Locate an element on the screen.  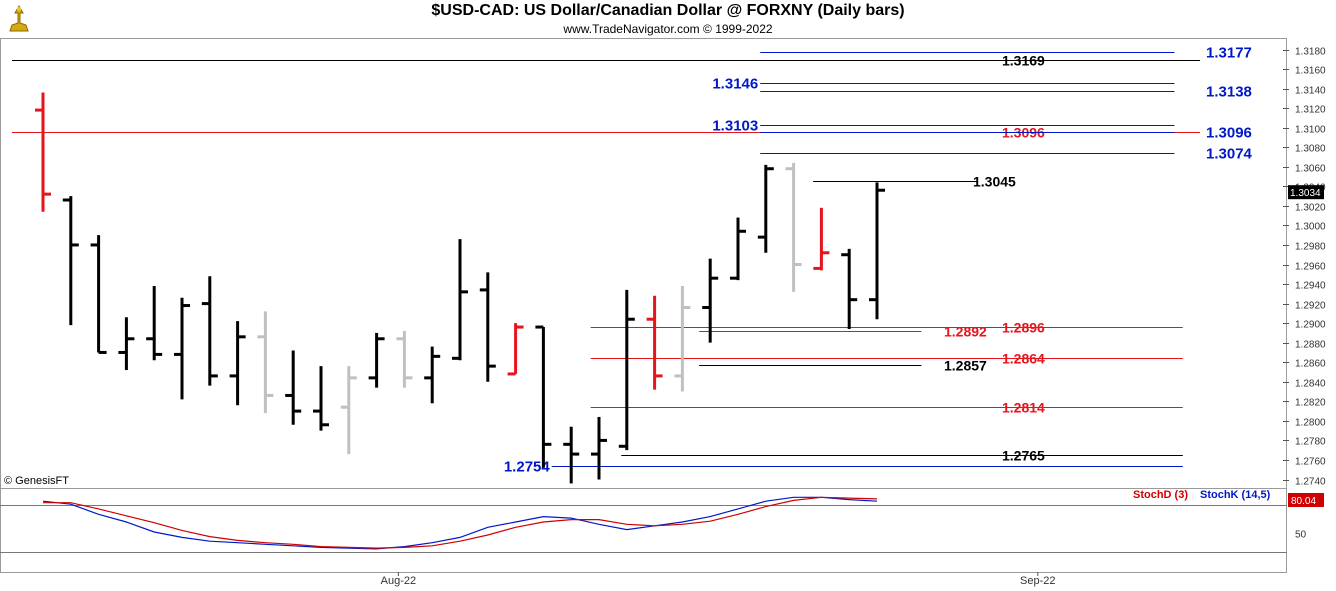
y-tick-label: 1.3080 is located at coordinates (1310, 149).